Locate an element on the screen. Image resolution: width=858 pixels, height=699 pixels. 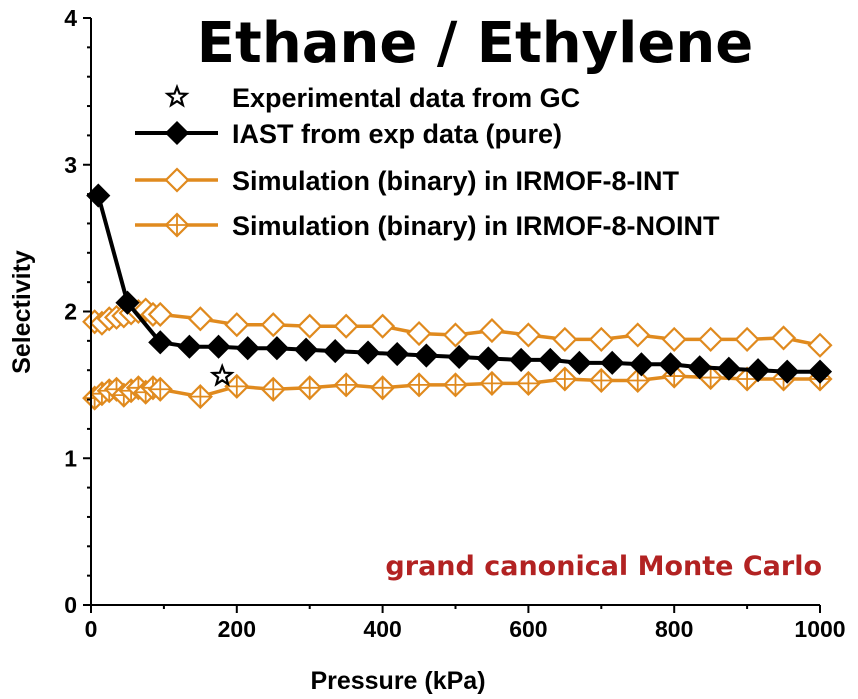
legend-label-experimental: Experimental data from GC is located at coordinates (406, 98).